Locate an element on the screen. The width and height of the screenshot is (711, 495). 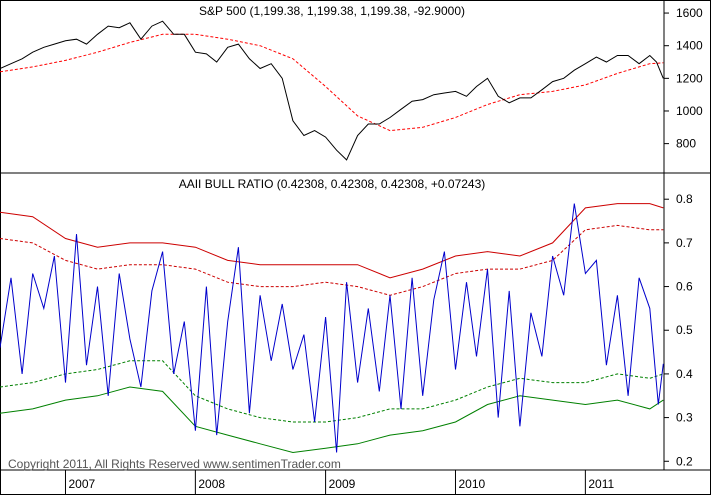
y-tick-label: 1600 is located at coordinates (689, 13).